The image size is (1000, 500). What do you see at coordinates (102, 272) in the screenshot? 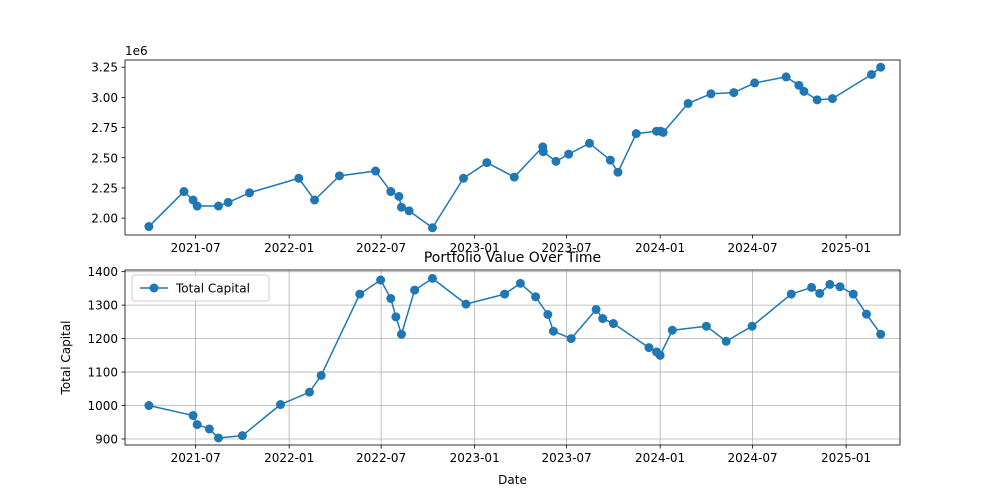
I see `y-tick-label: 1400` at bounding box center [102, 272].